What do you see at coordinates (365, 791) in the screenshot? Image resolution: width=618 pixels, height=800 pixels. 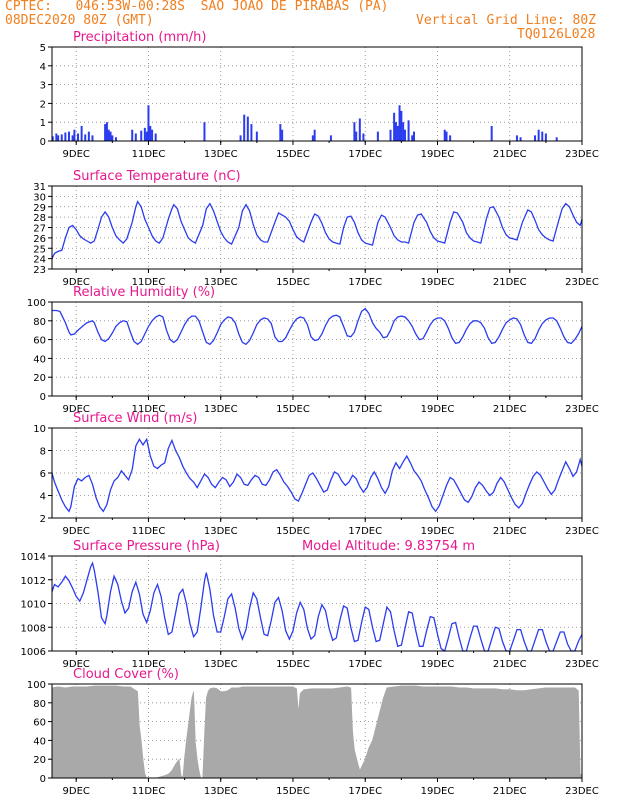 I see `cloud-xtick-label: 17DEC` at bounding box center [365, 791].